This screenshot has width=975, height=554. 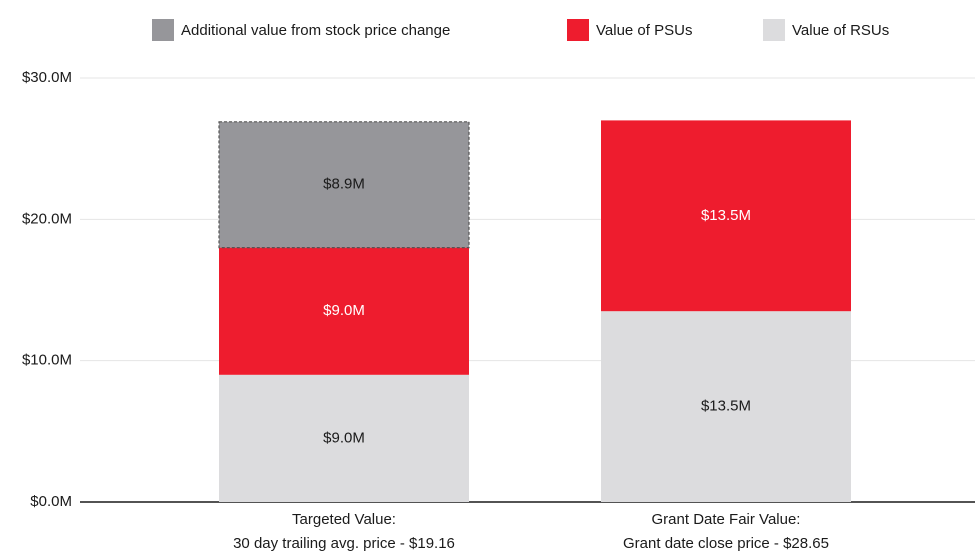 I want to click on legend-label: Value of PSUs, so click(x=644, y=30).